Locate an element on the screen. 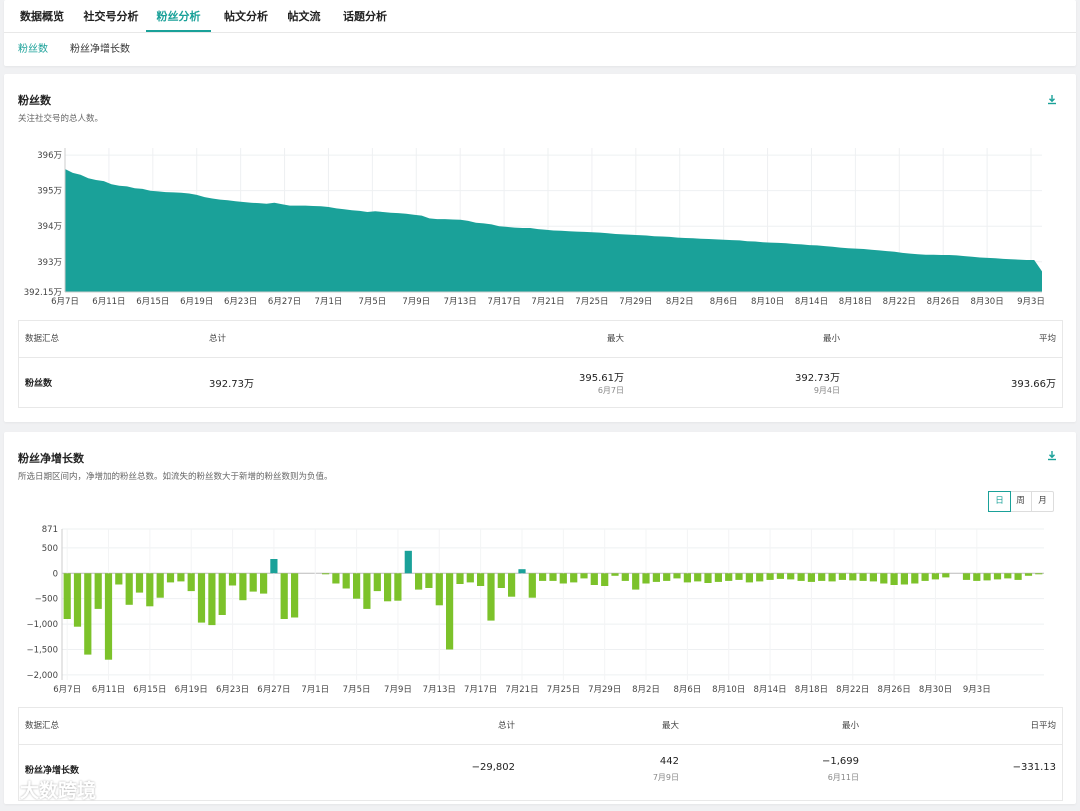 Image resolution: width=1080 pixels, height=811 pixels. x-tick-label: 7月21日 is located at coordinates (547, 302).